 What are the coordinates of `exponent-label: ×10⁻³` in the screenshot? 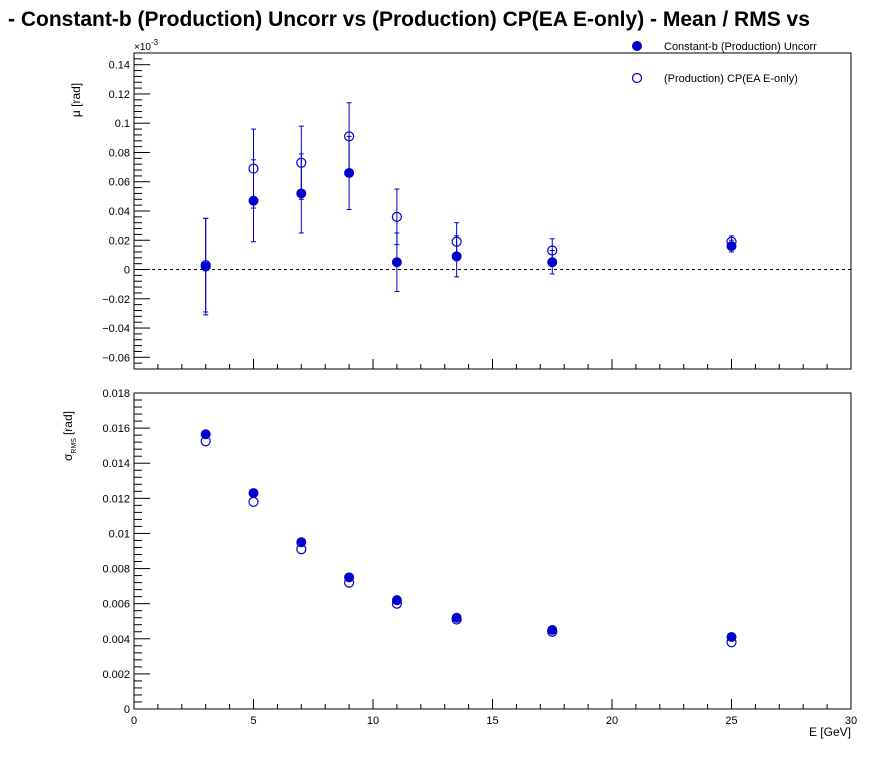 It's located at (146, 45).